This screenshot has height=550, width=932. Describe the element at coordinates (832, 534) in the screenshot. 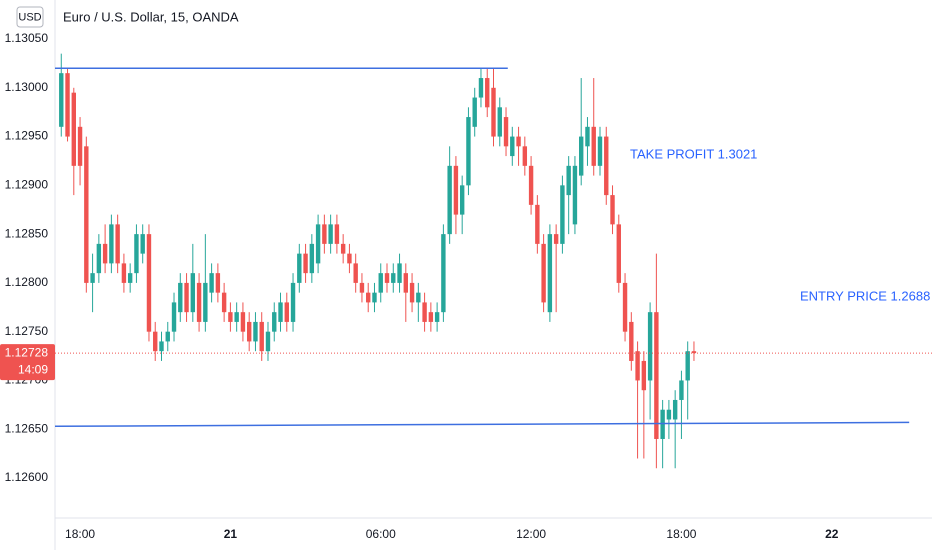

I see `x-tick-label: 22` at that location.